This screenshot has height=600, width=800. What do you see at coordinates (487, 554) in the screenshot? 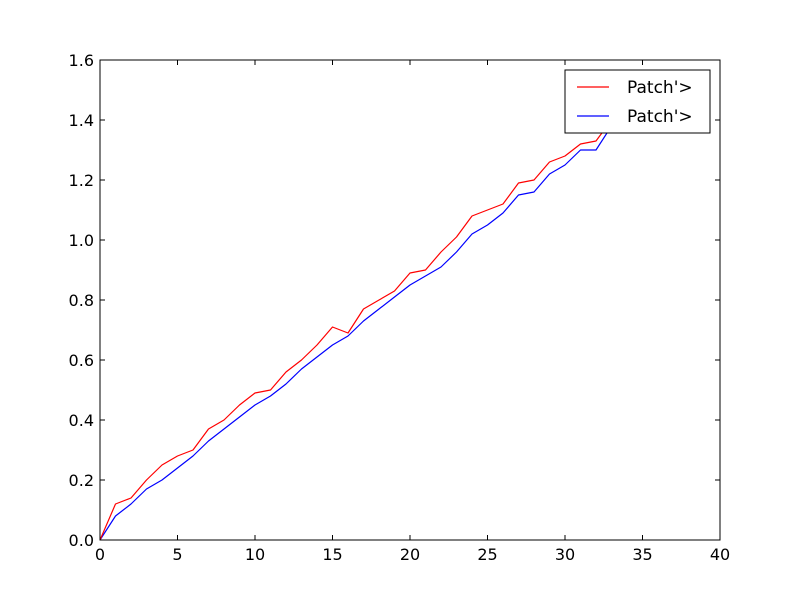
I see `x-tick-label: 25` at bounding box center [487, 554].